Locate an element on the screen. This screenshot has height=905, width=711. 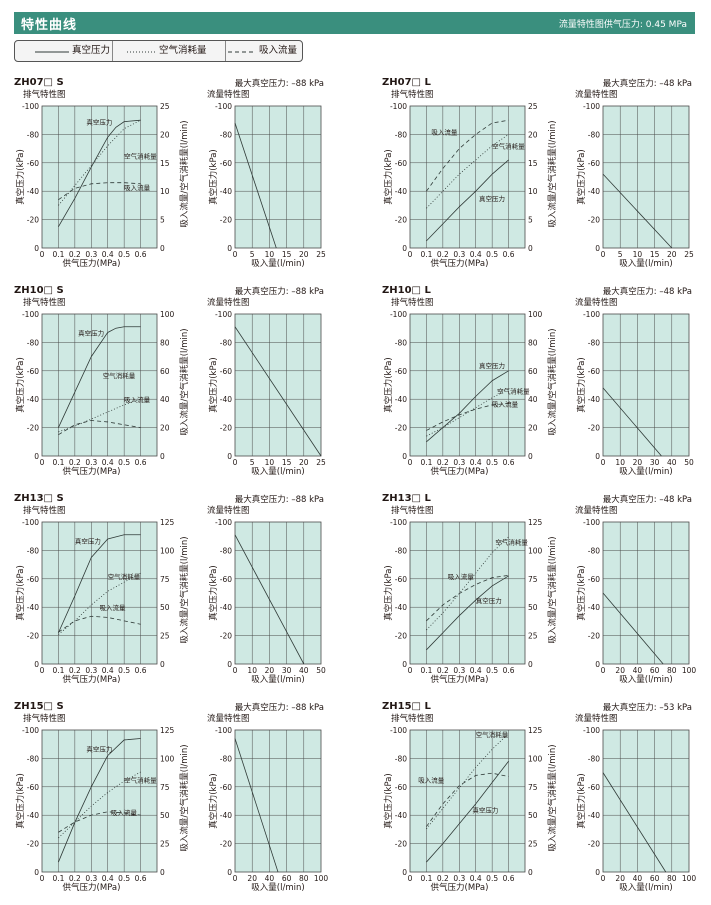
x-tick-label: 100 is located at coordinates (689, 670).